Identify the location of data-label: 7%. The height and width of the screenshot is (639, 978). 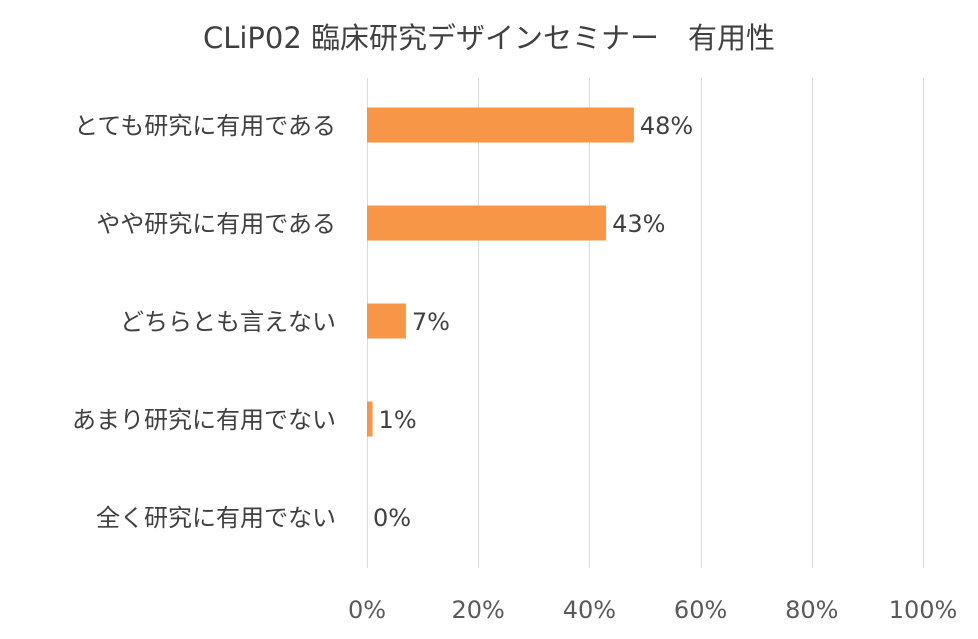
(431, 322).